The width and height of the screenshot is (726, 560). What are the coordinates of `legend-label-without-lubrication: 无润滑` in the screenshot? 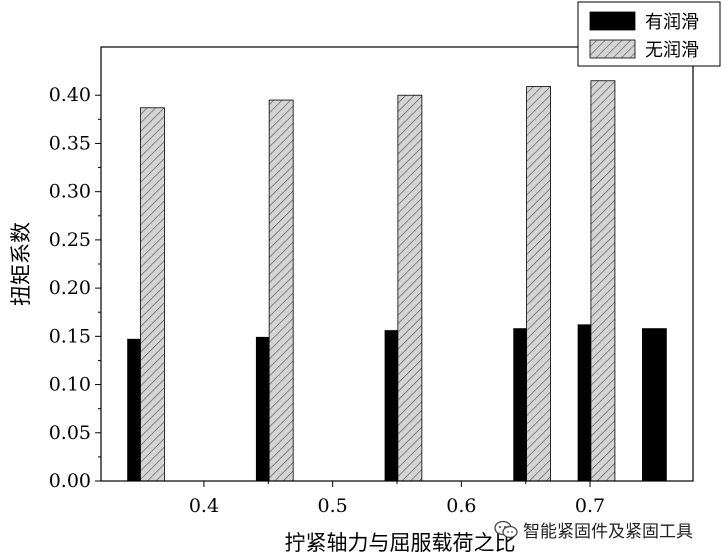 It's located at (672, 50).